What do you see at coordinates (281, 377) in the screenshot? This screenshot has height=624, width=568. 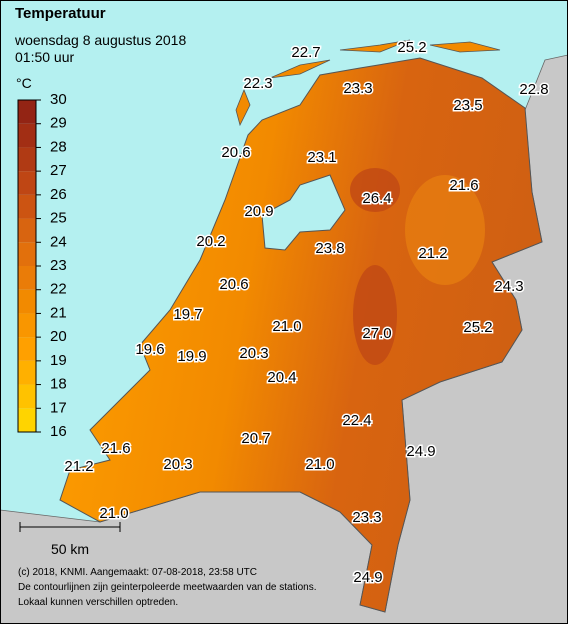 I see `station-value: 20.4` at bounding box center [281, 377].